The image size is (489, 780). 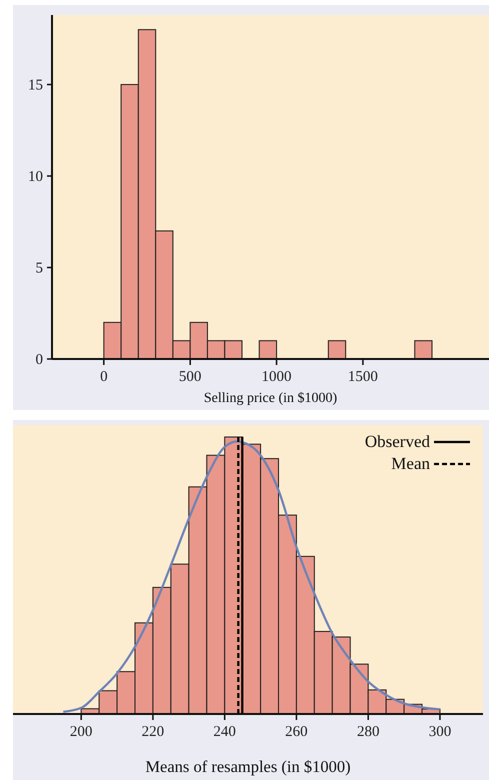 What do you see at coordinates (224, 732) in the screenshot?
I see `x-tick-label: 240` at bounding box center [224, 732].